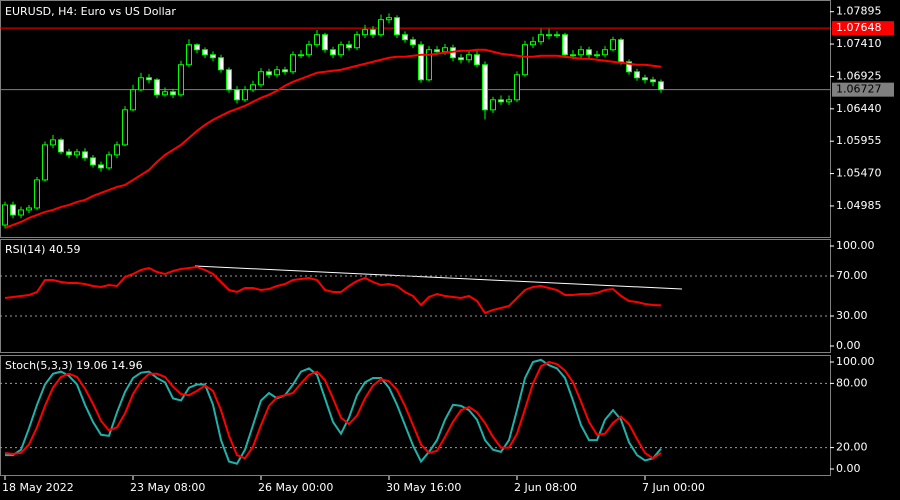 Image resolution: width=900 pixels, height=500 pixels. Describe the element at coordinates (859, 75) in the screenshot. I see `y-tick-label: 1.06925` at that location.